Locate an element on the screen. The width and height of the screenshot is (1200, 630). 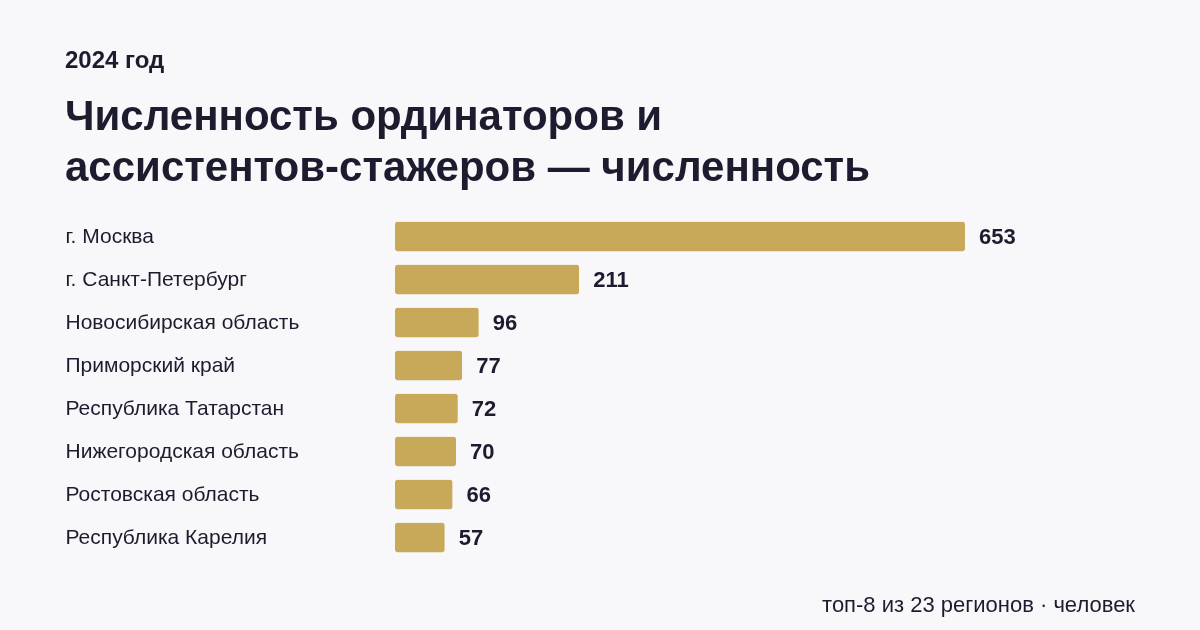
text: 2024 год is located at coordinates (115, 59).